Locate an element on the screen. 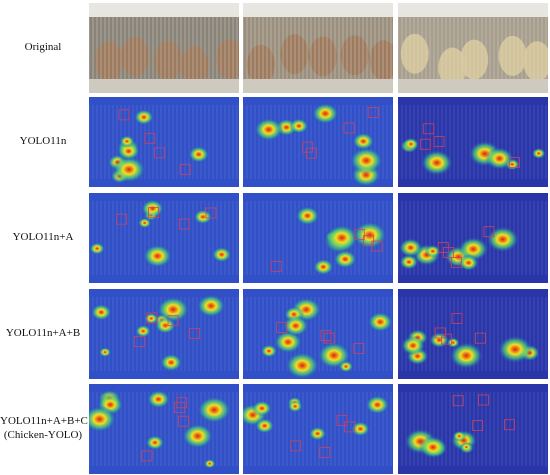 The image size is (550, 475). row-label: Original is located at coordinates (43, 47).